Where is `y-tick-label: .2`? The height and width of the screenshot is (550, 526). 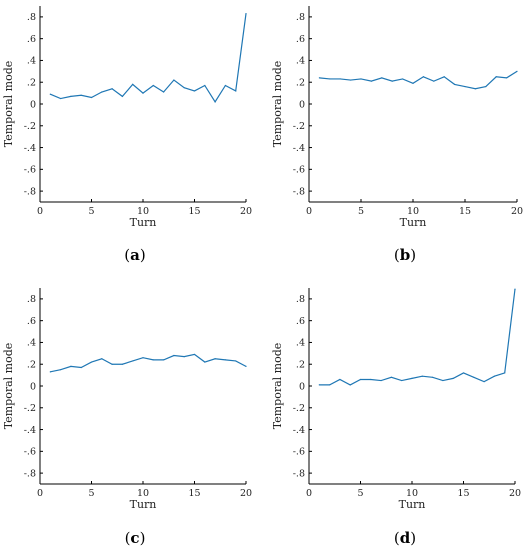 y-tick-label: .2 is located at coordinates (31, 83).